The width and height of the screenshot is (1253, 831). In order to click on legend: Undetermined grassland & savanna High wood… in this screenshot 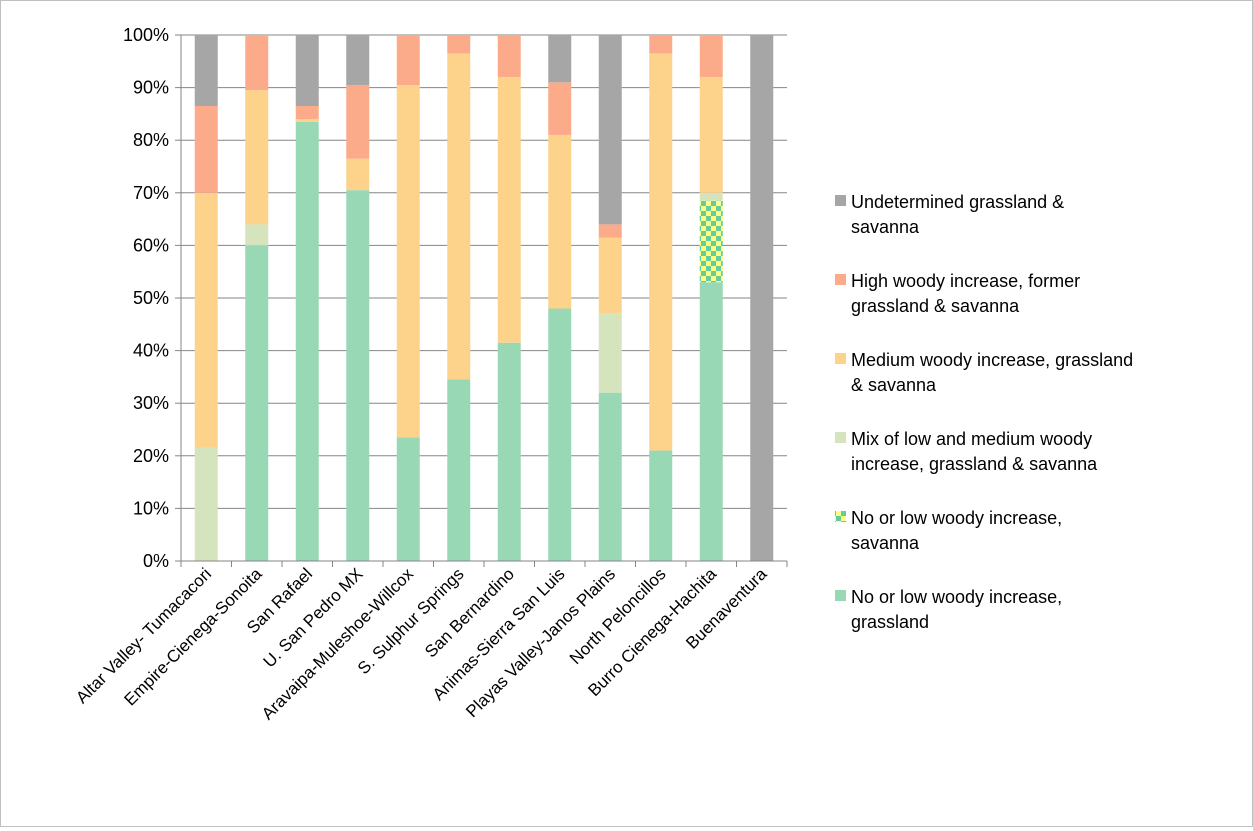, I will do `click(984, 412)`.